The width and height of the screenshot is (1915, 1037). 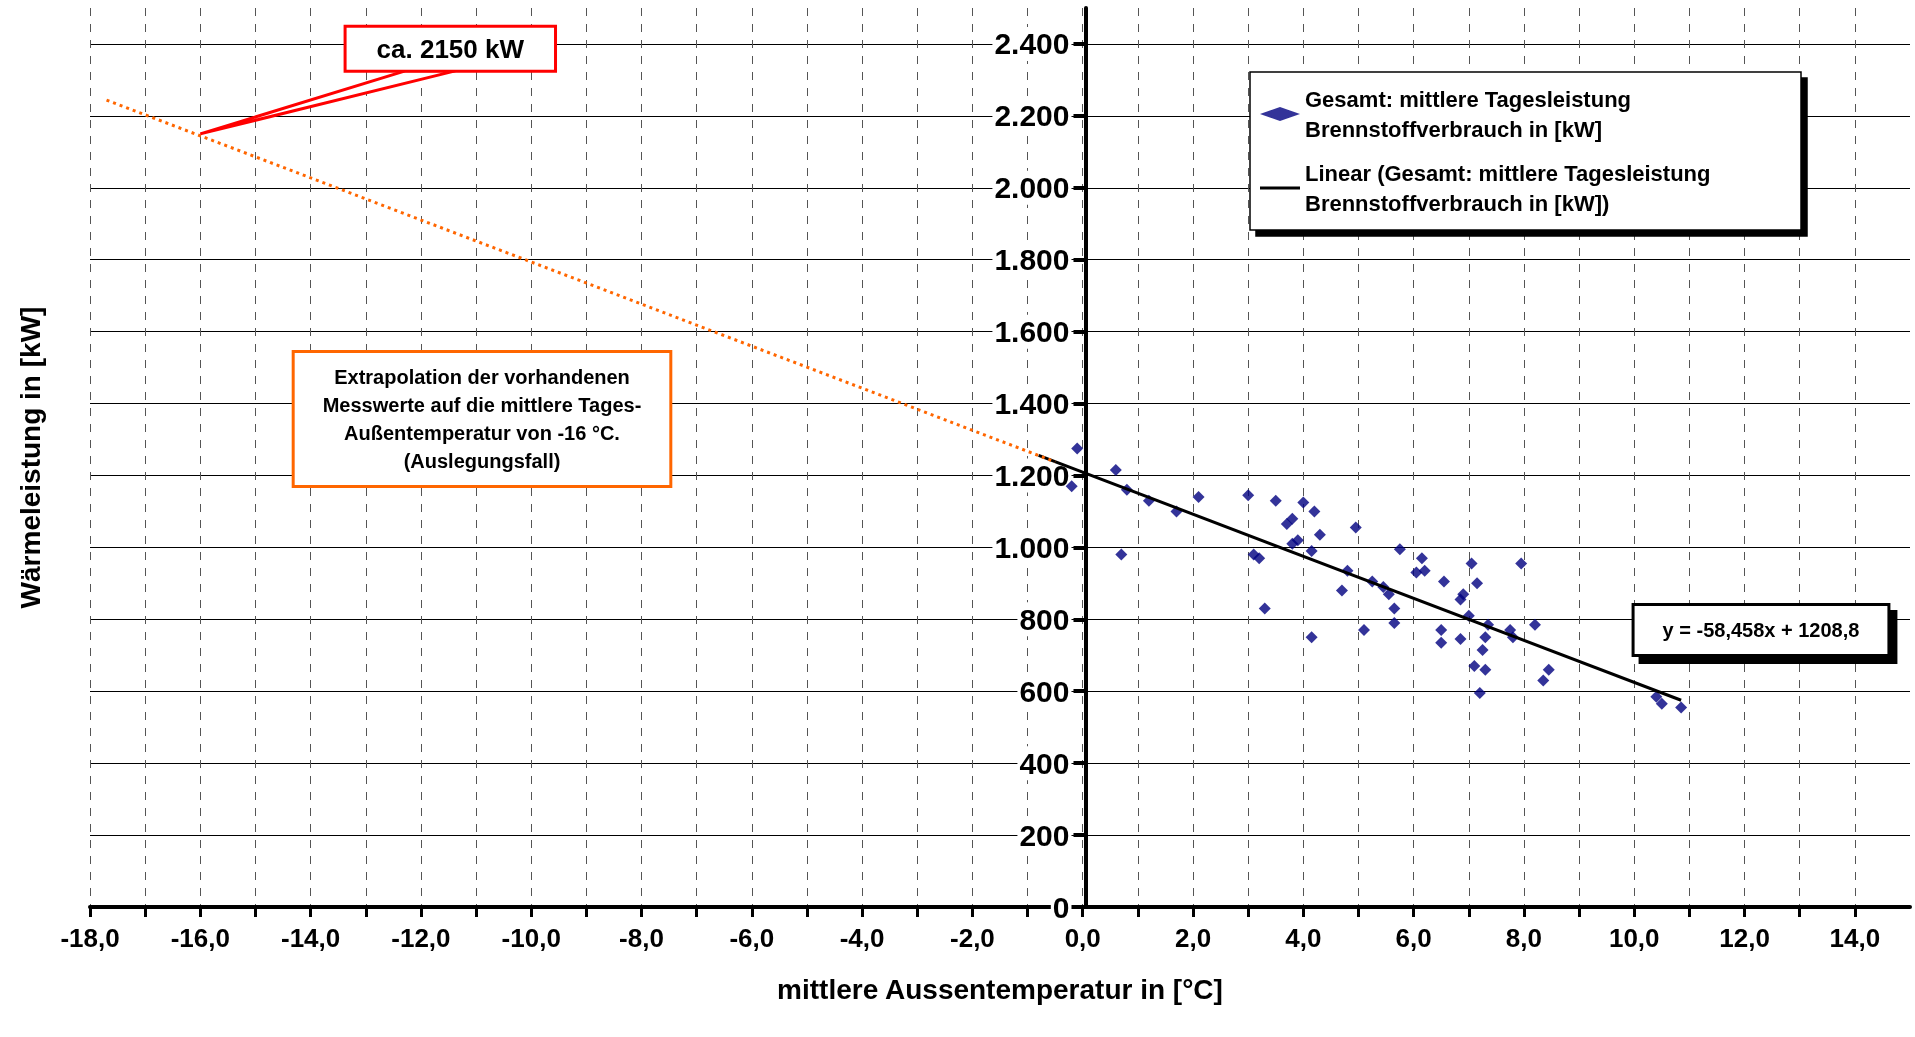 What do you see at coordinates (1032, 188) in the screenshot?
I see `y-tick-label: 2.000` at bounding box center [1032, 188].